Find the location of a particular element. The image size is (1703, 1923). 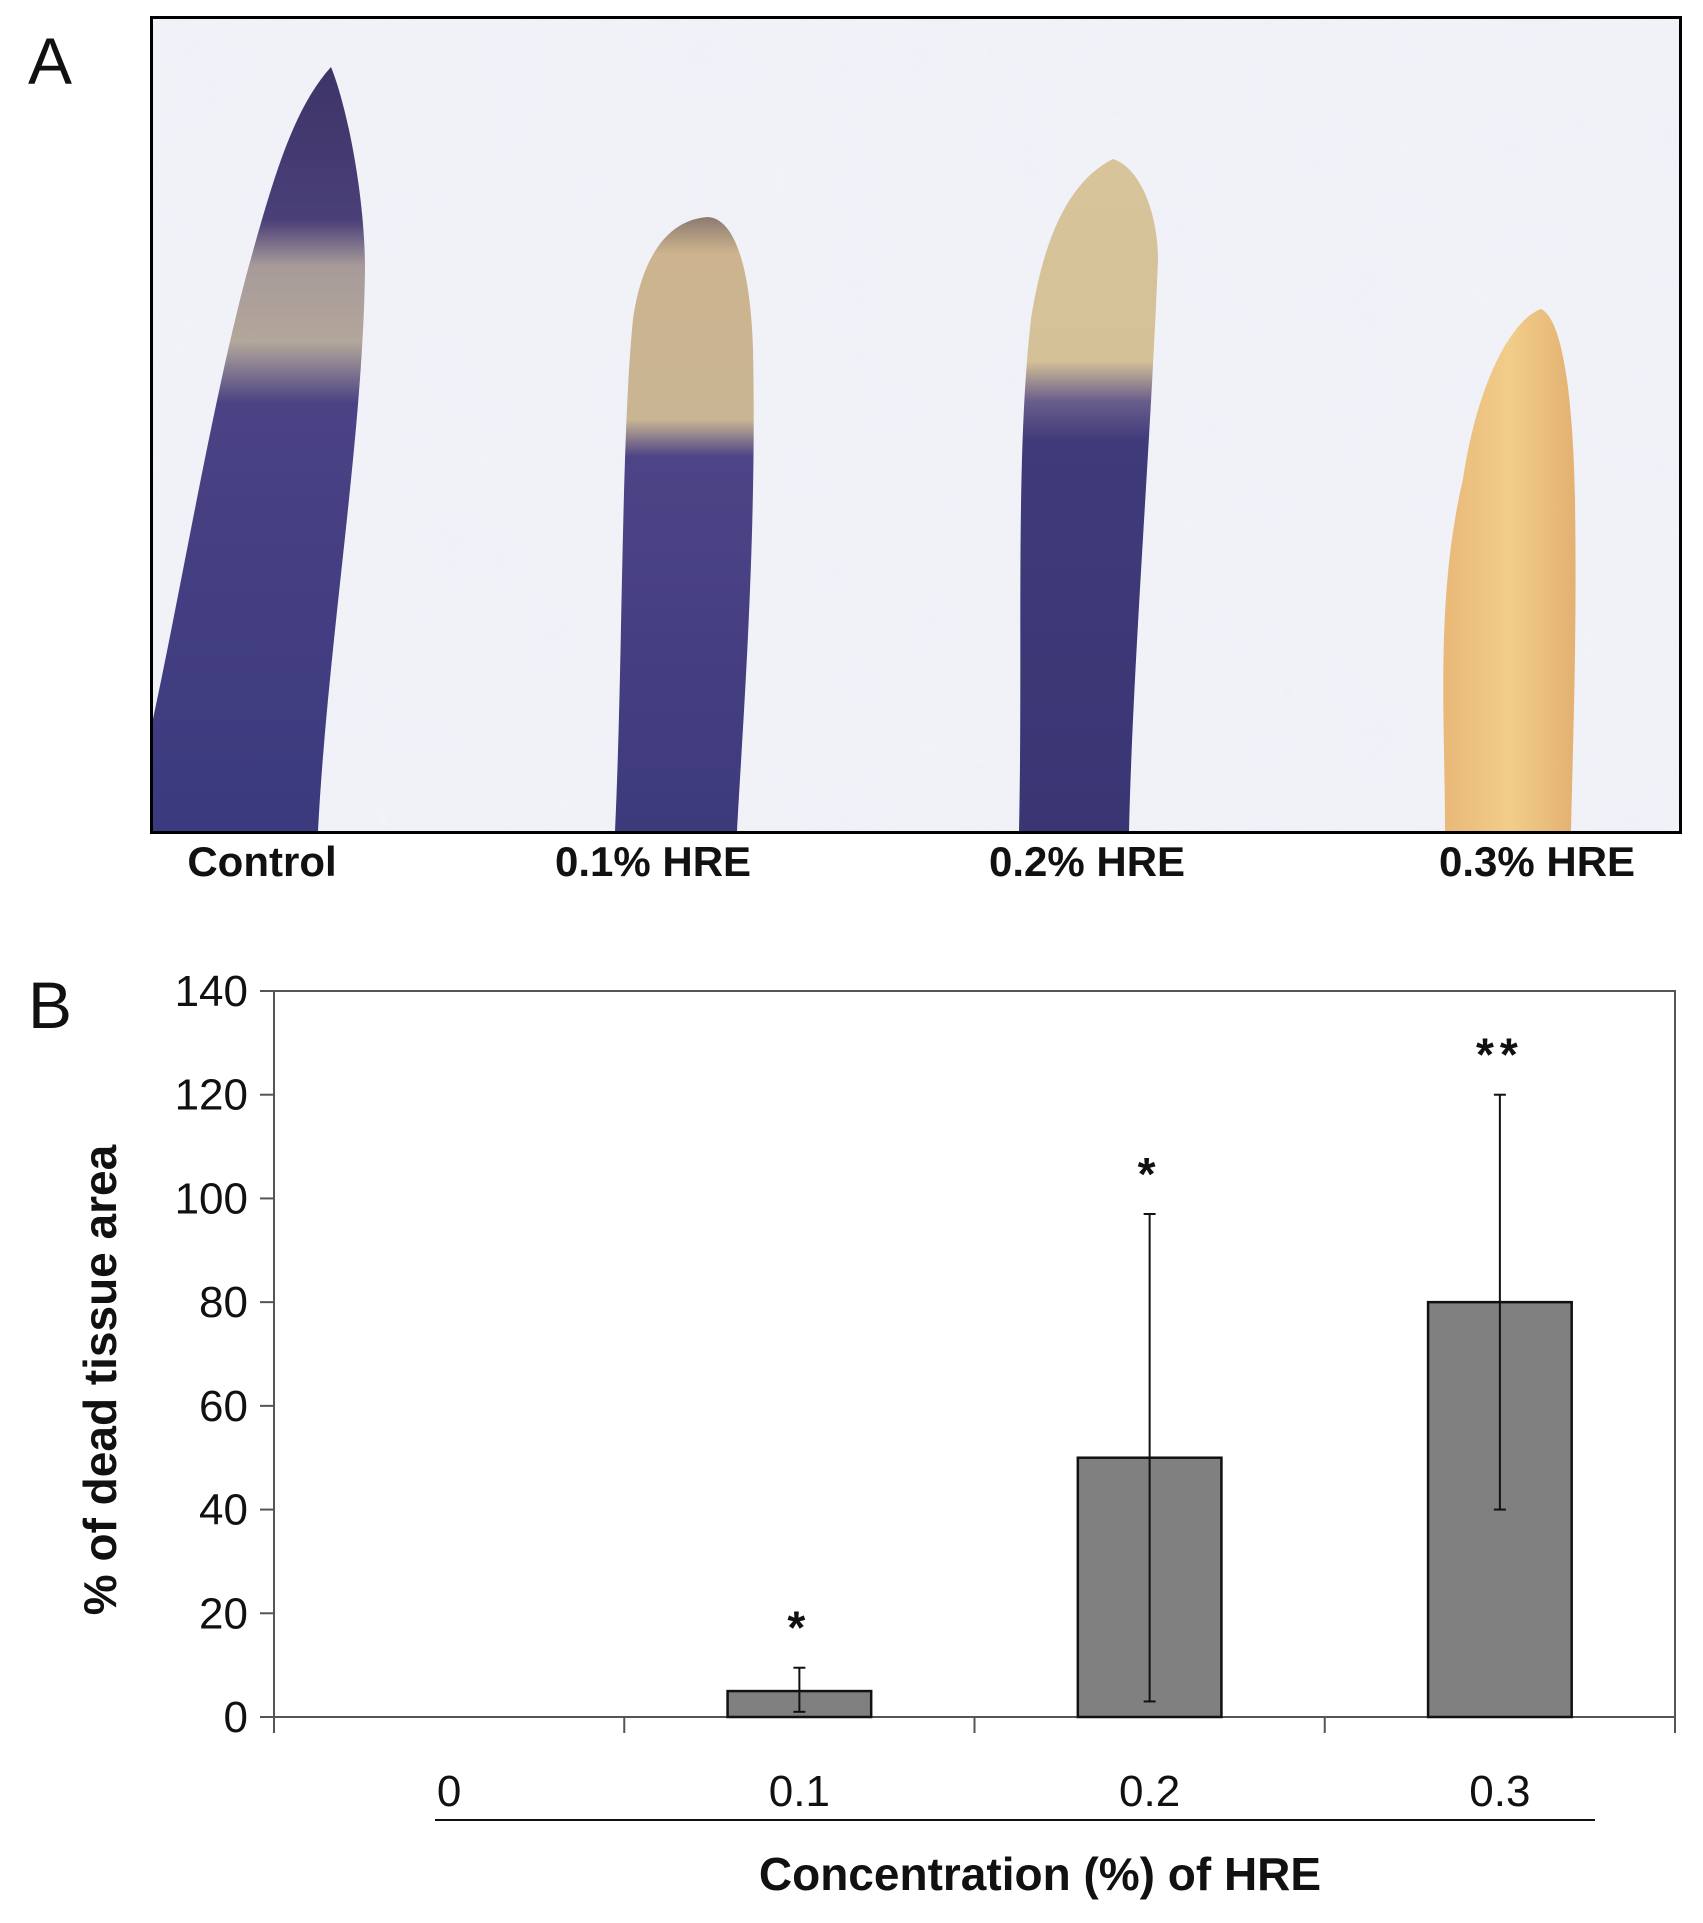

x-tick-label: 0.1 is located at coordinates (799, 1791).